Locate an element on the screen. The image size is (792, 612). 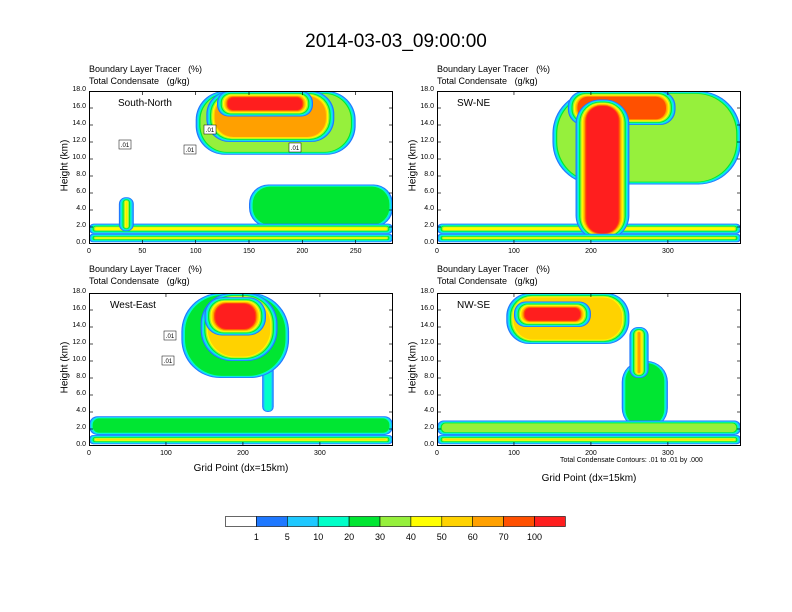
y-tick-label: 16.0 is located at coordinates (427, 106).